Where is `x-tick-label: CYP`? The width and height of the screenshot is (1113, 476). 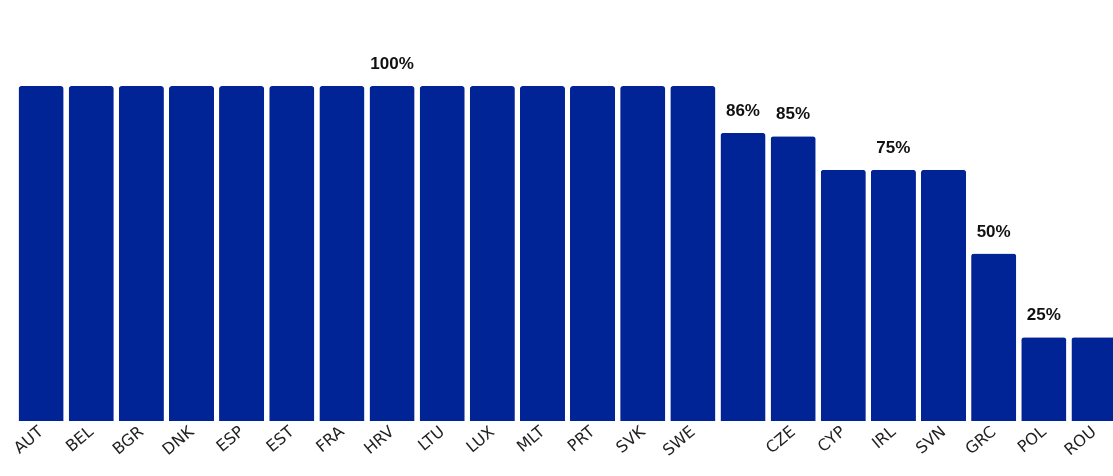
x-tick-label: CYP is located at coordinates (831, 438).